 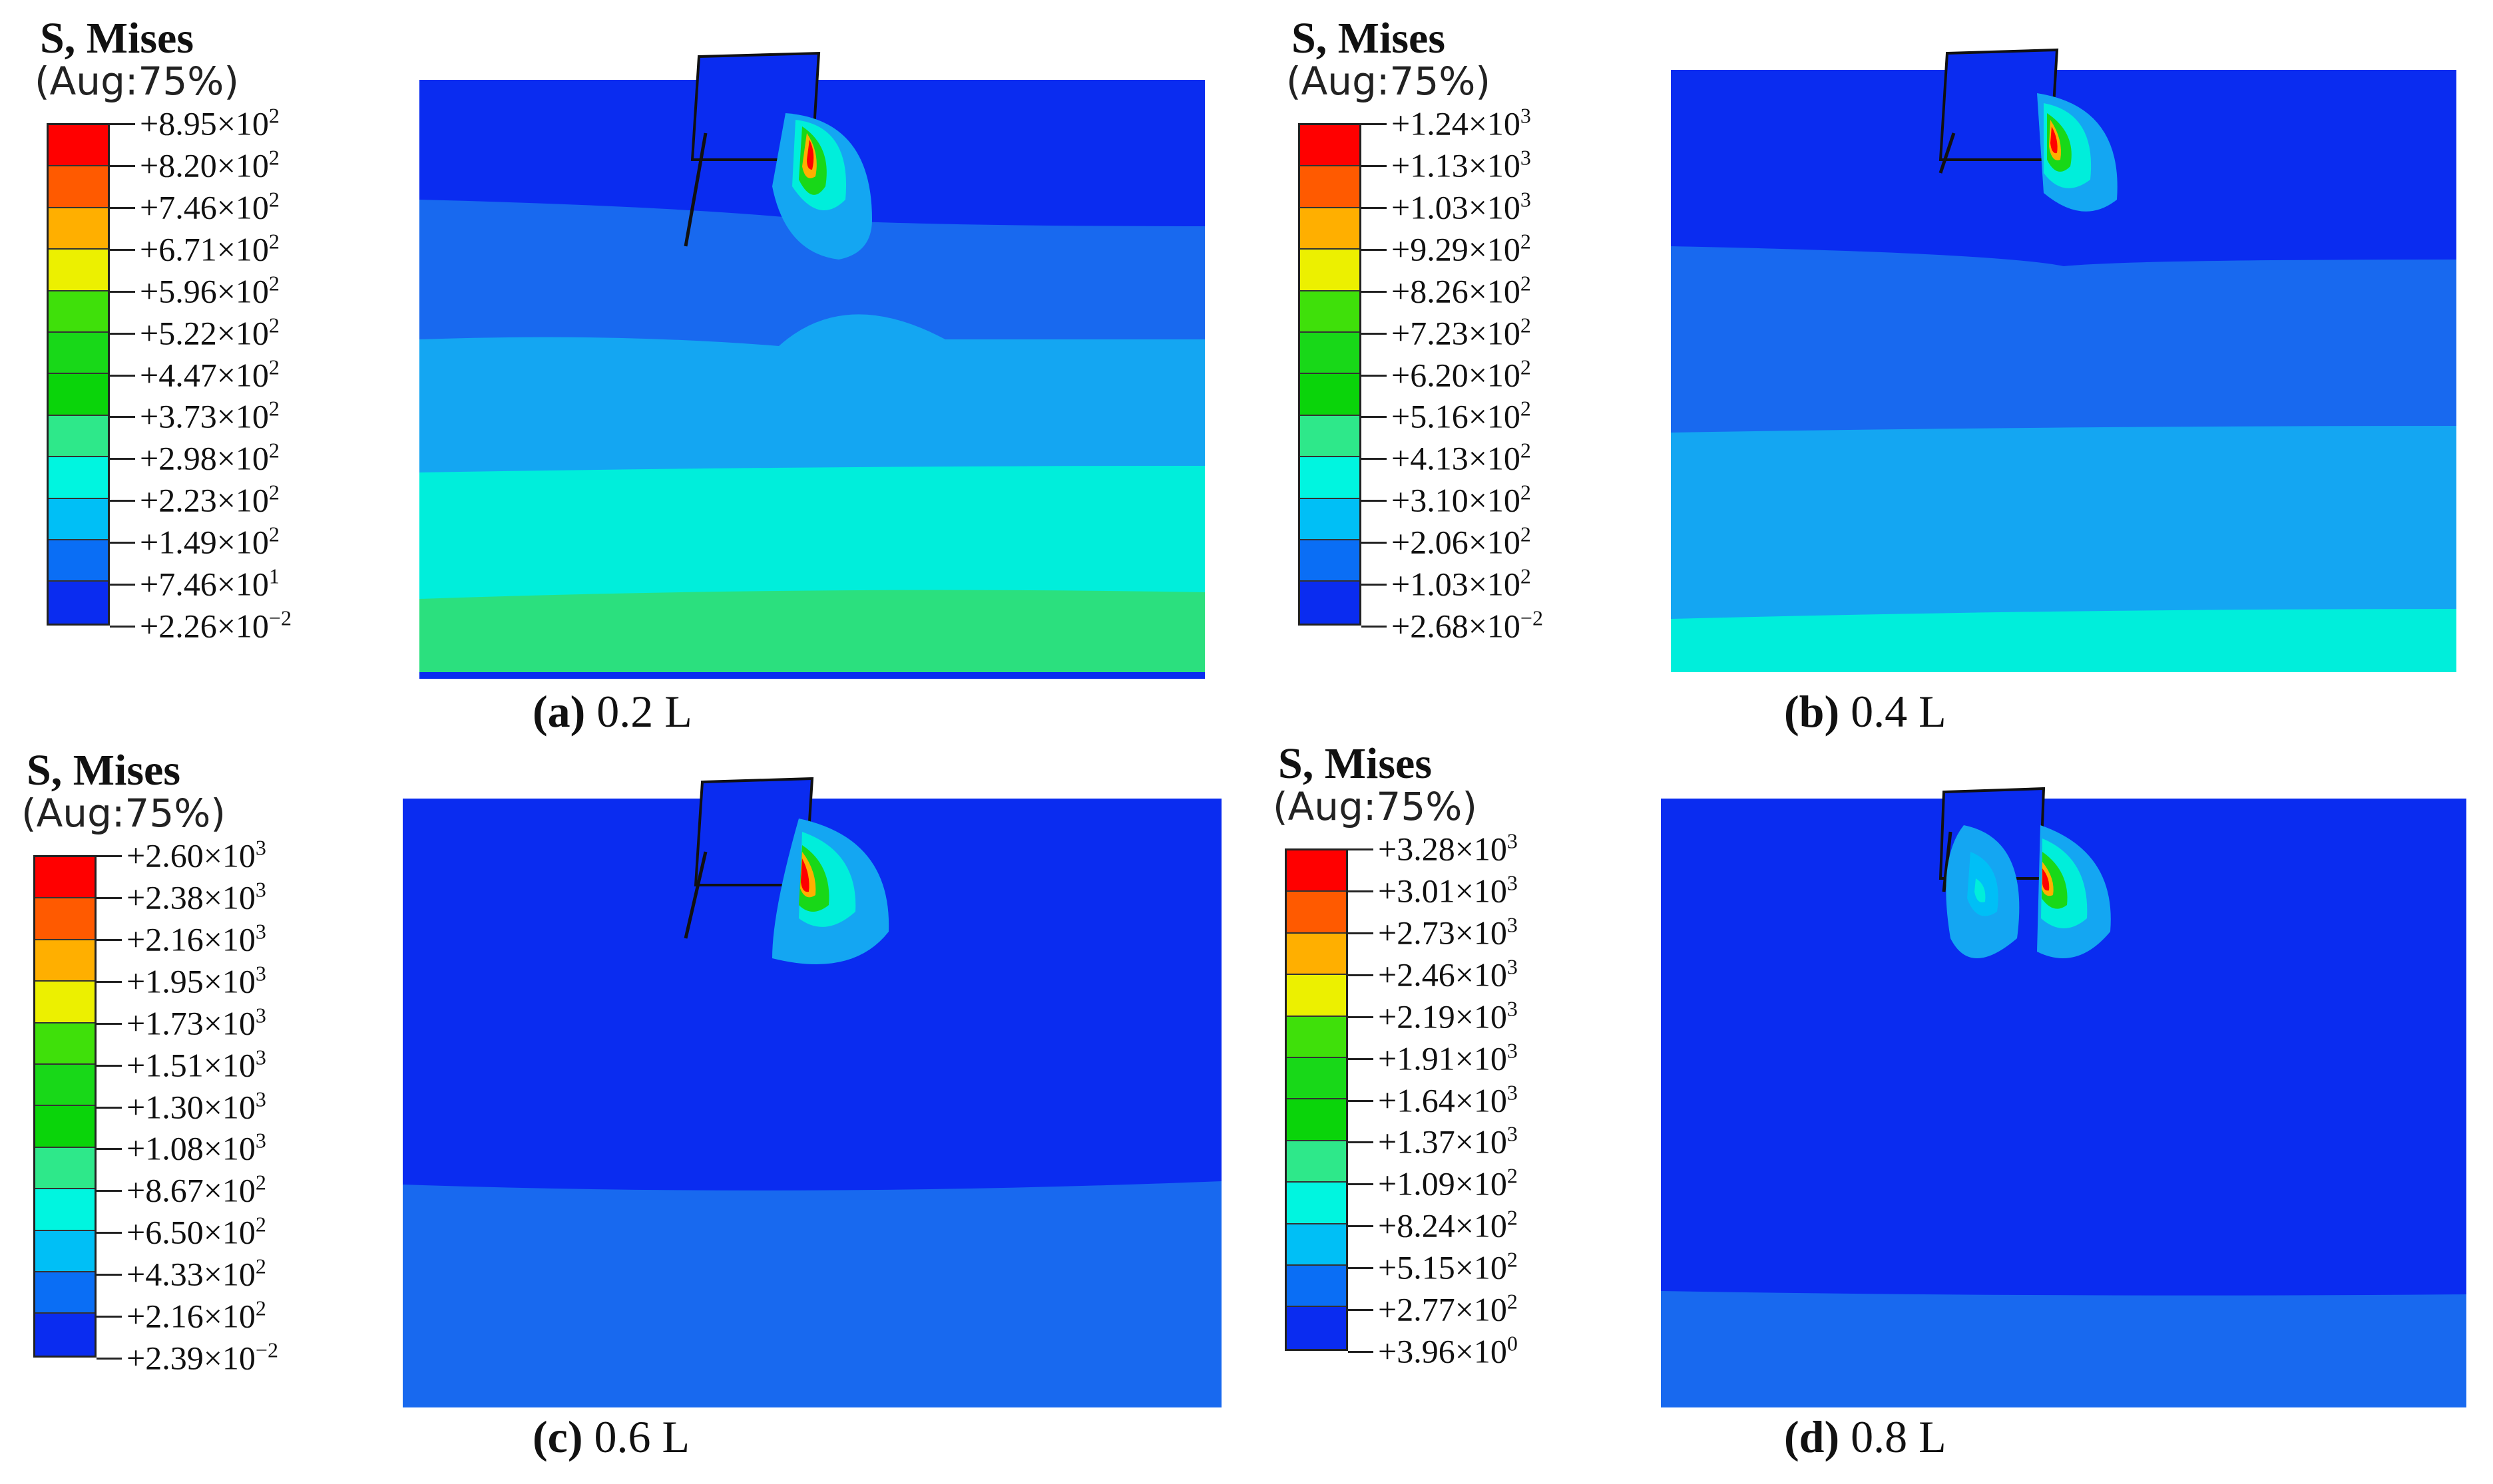 I want to click on legend-value: +4.13×102, so click(x=1461, y=458).